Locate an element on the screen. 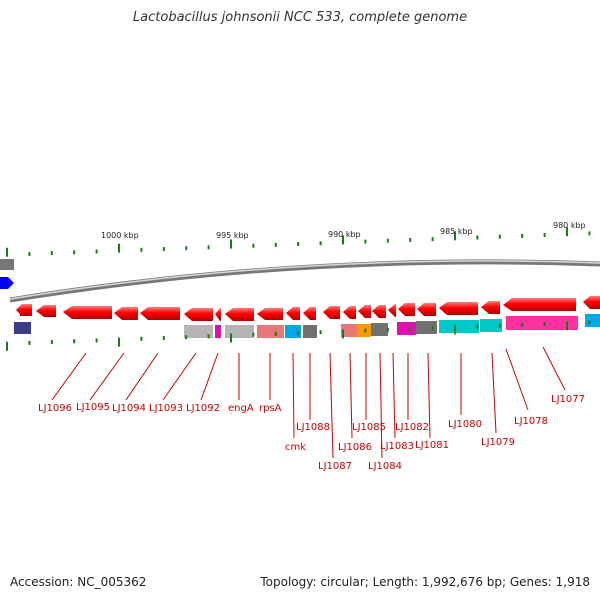 This screenshot has width=600, height=600. gene-track is located at coordinates (308, 308).